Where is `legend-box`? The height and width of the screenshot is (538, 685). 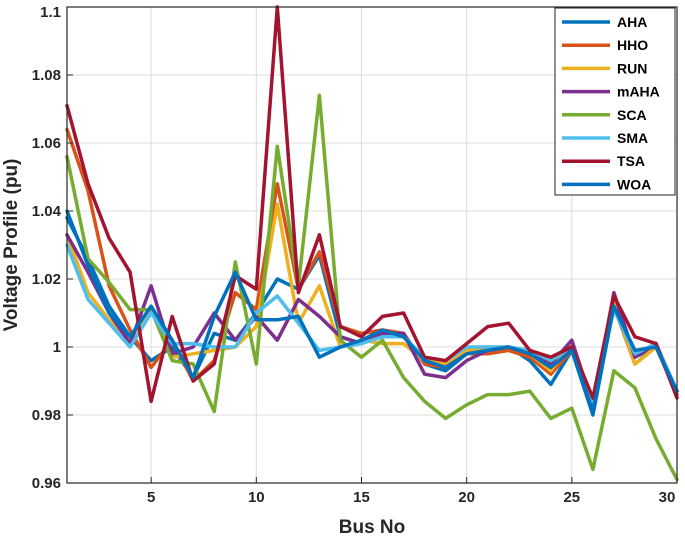
legend-box is located at coordinates (615, 101).